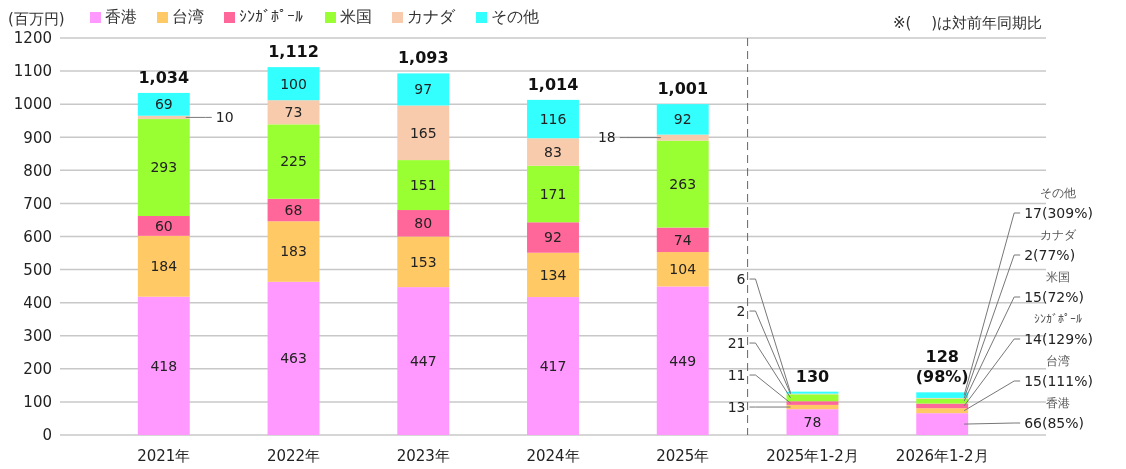 The image size is (1126, 469). Describe the element at coordinates (741, 278) in the screenshot. I see `data-label: 6` at that location.